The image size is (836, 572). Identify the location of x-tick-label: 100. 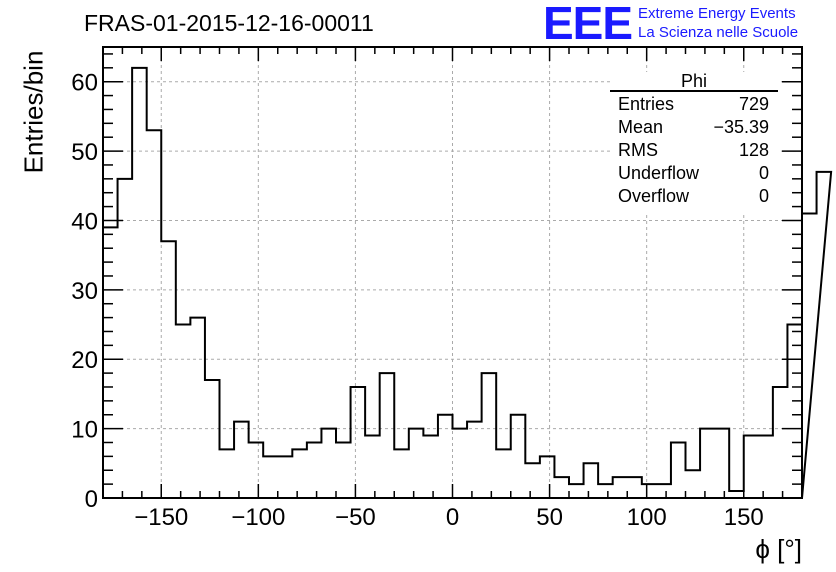
(647, 517).